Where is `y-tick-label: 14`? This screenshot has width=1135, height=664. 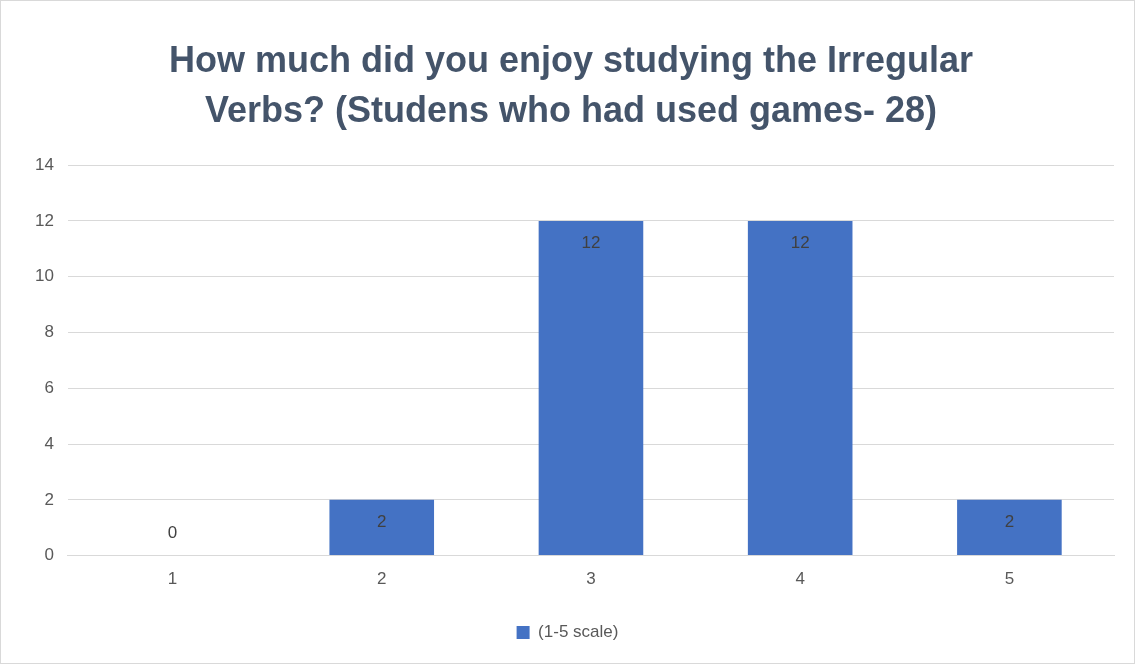
y-tick-label: 14 is located at coordinates (44, 164).